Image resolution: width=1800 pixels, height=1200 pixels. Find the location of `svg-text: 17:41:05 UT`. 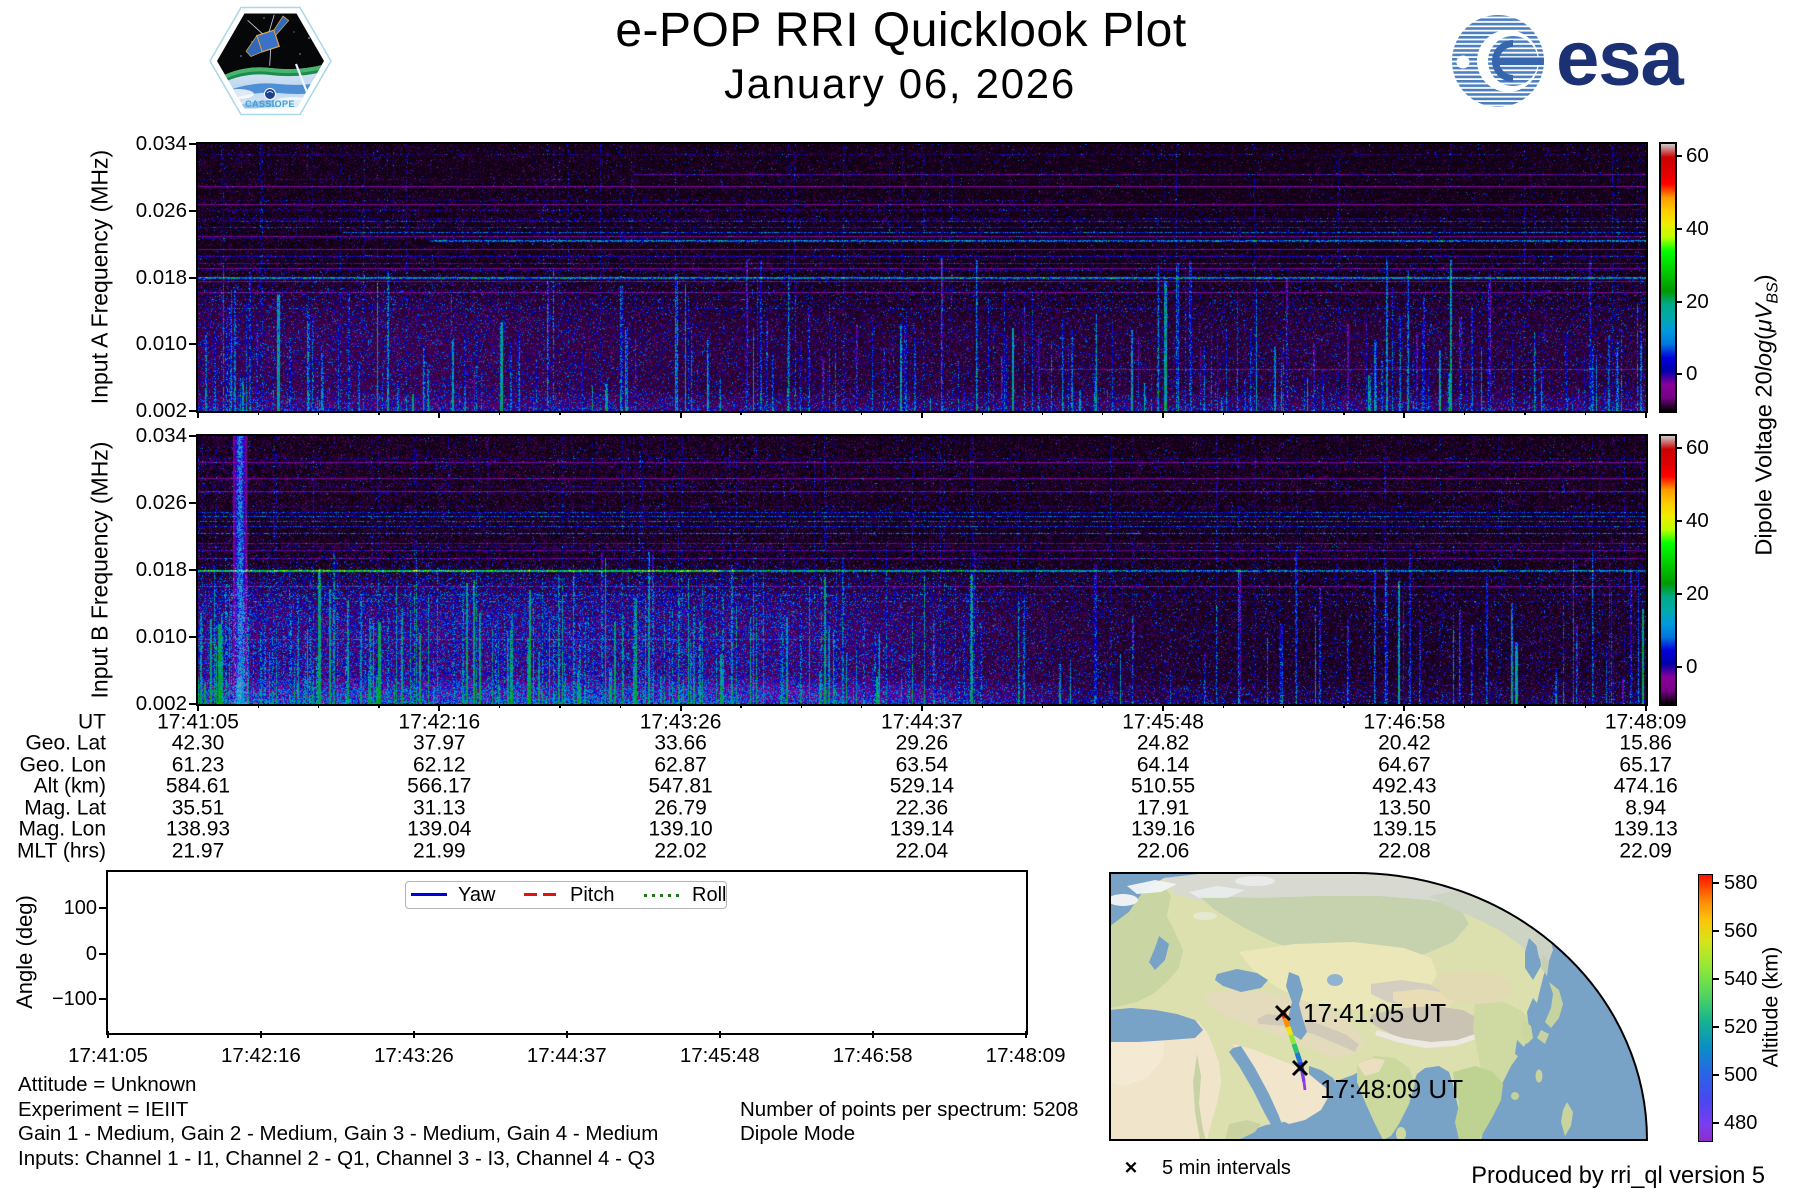

svg-text: 17:41:05 UT is located at coordinates (1374, 1013).